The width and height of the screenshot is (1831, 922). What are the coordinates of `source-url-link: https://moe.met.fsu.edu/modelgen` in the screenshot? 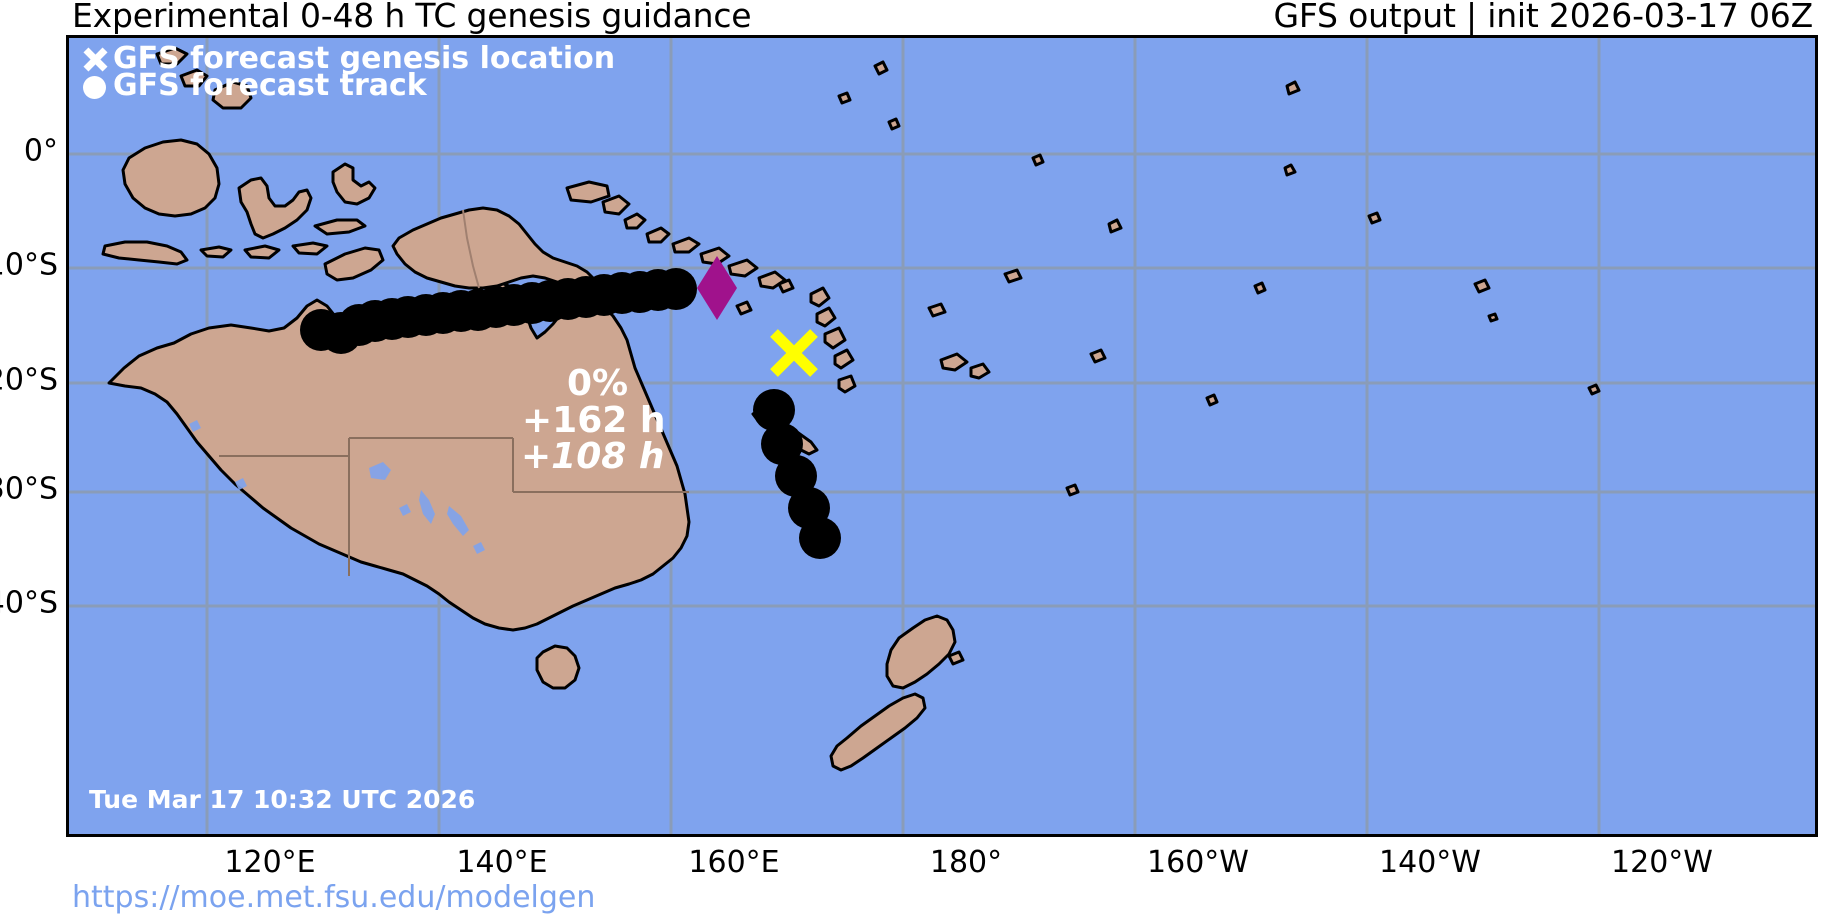 It's located at (334, 897).